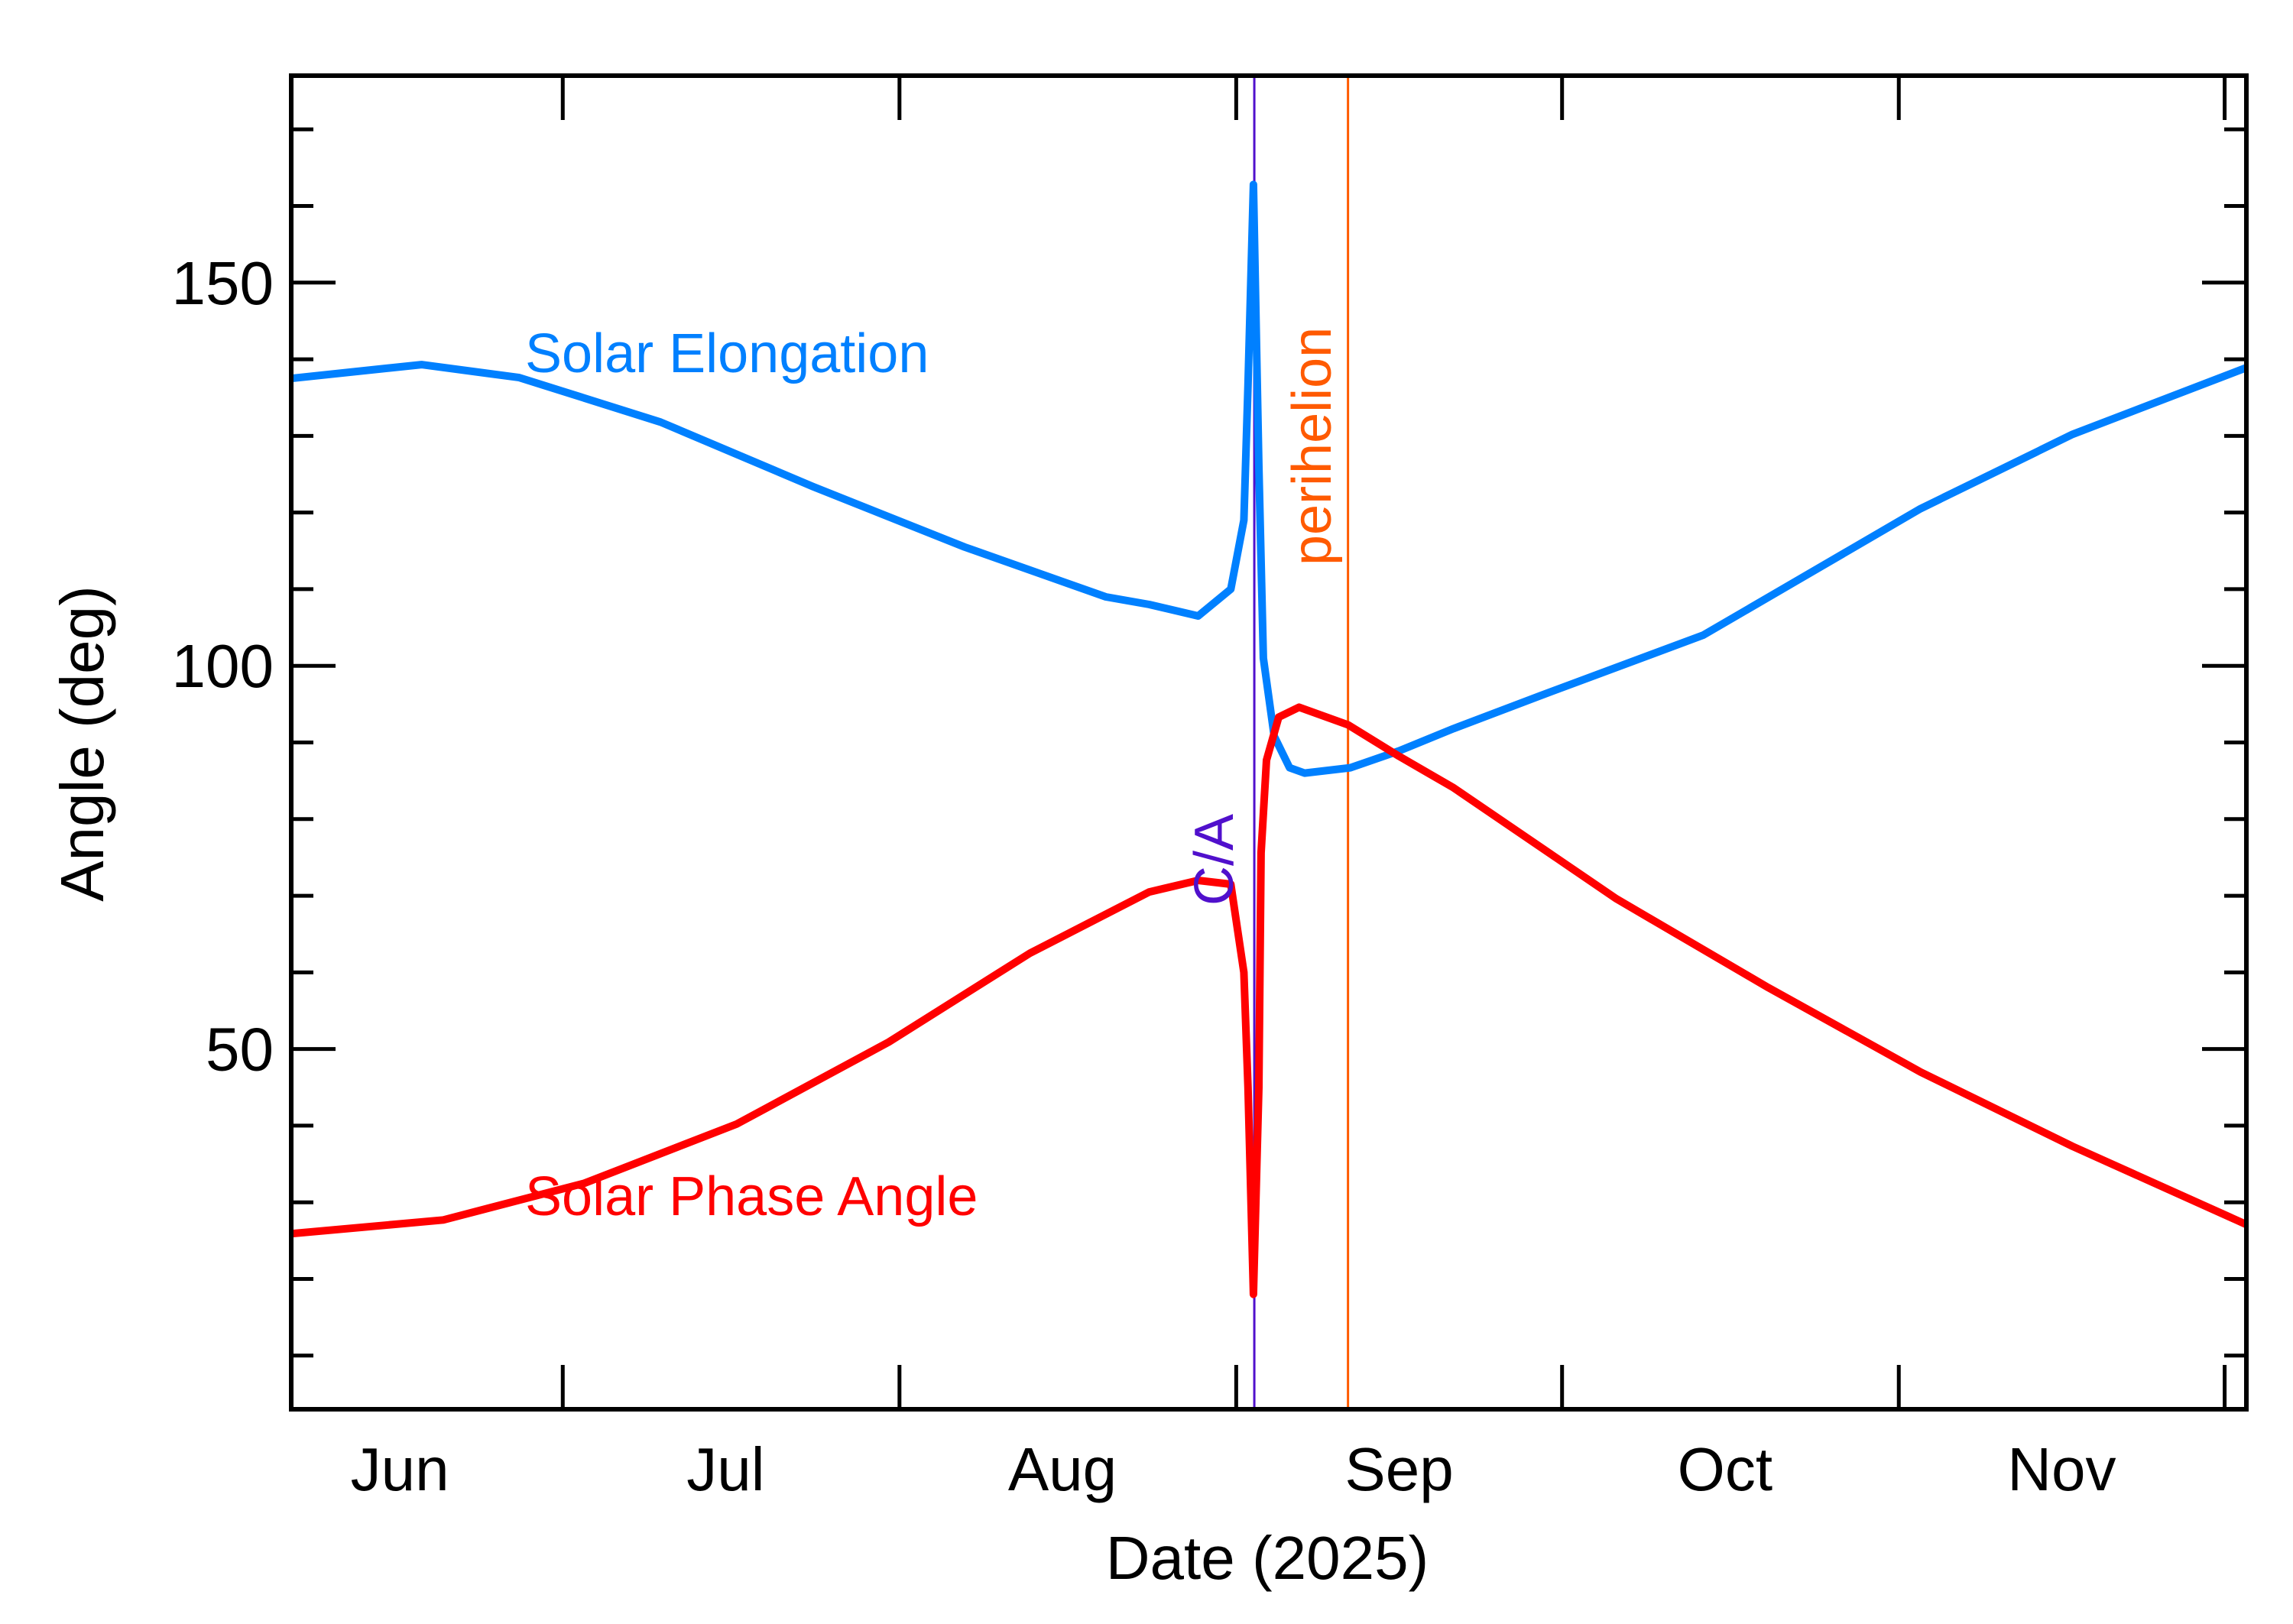  Describe the element at coordinates (751, 1196) in the screenshot. I see `series-label-solar-phase-angle: Solar Phase Angle` at that location.